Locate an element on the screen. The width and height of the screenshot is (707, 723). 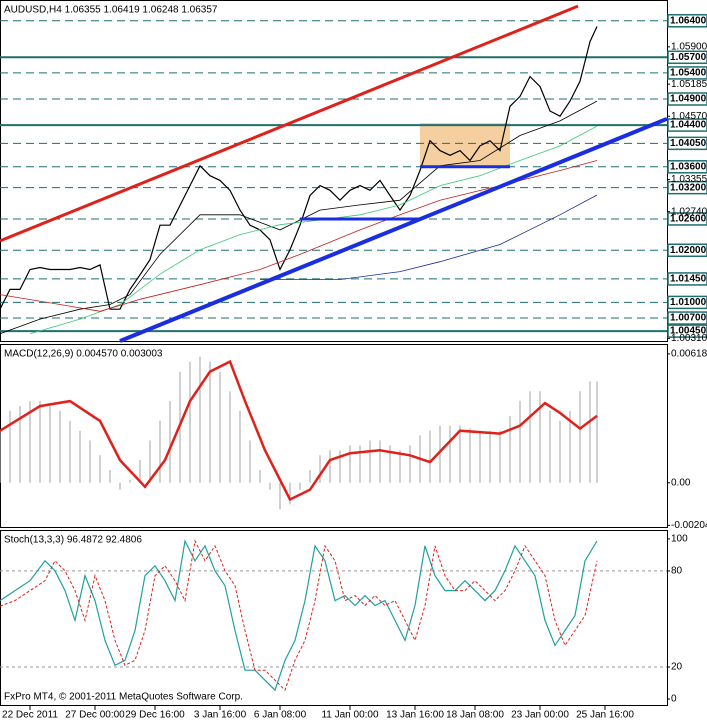
level-label: 1.02000 is located at coordinates (688, 250).